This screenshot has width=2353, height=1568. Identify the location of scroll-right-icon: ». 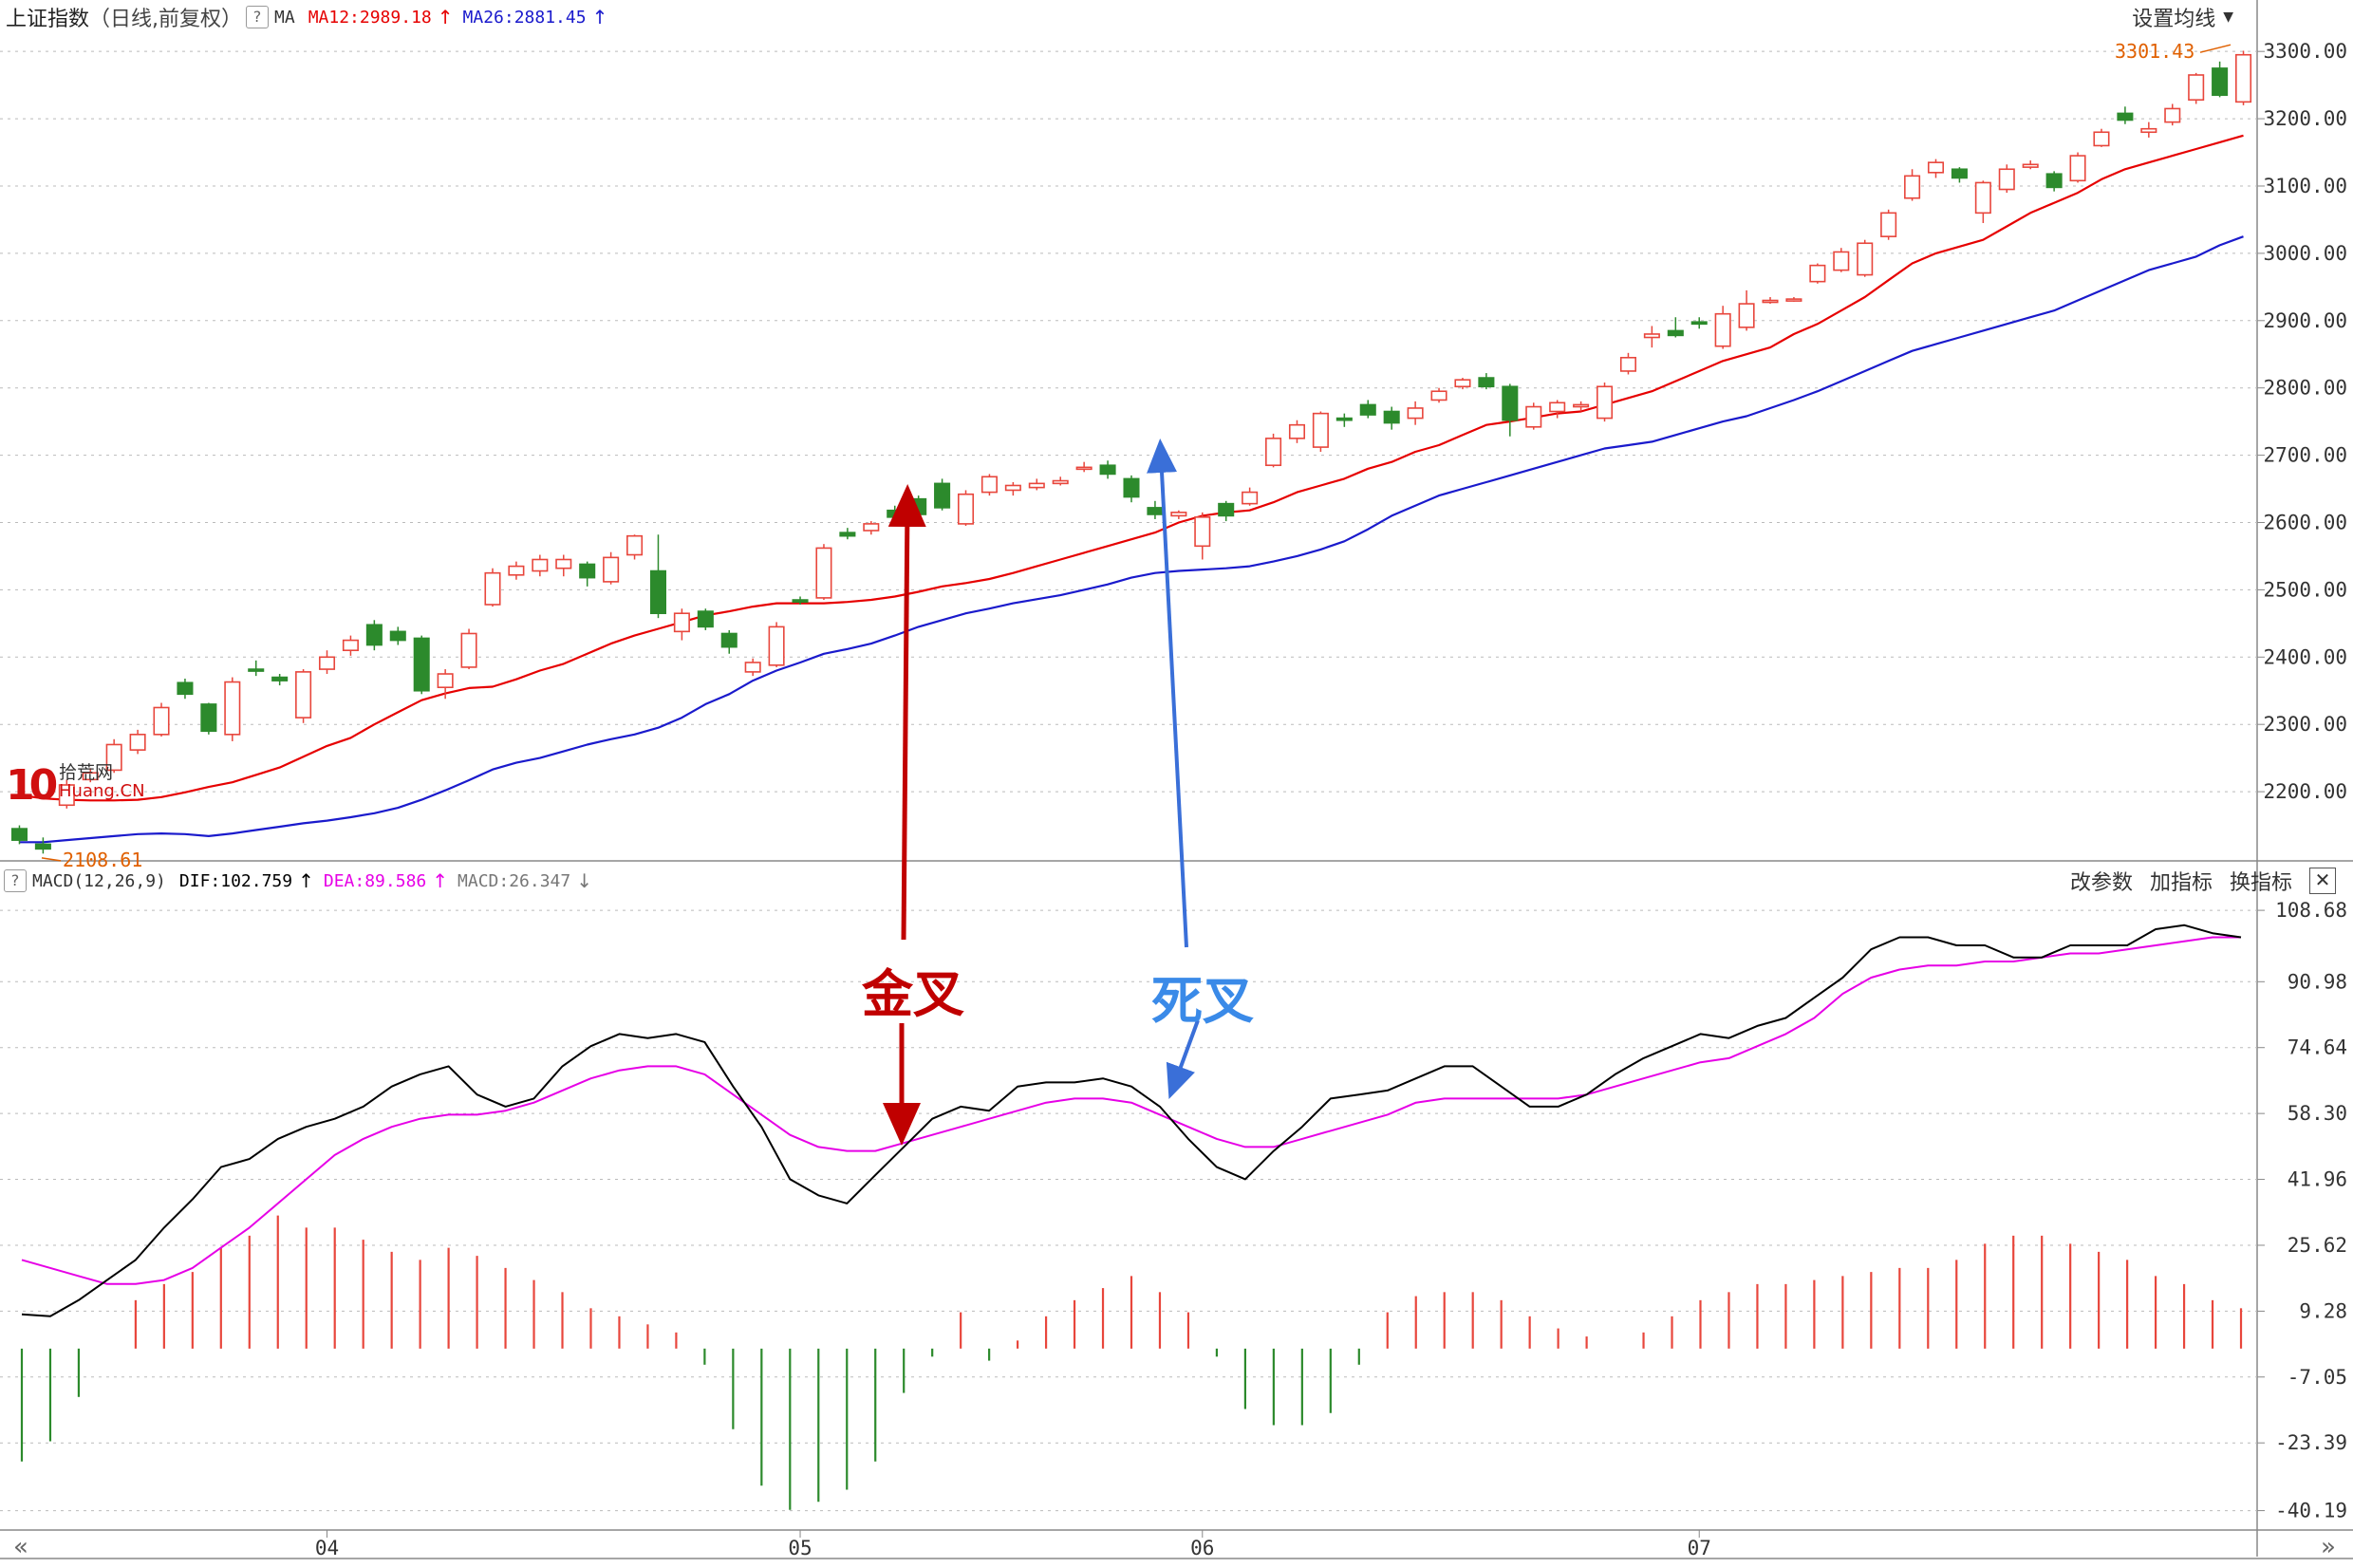
(2328, 1547).